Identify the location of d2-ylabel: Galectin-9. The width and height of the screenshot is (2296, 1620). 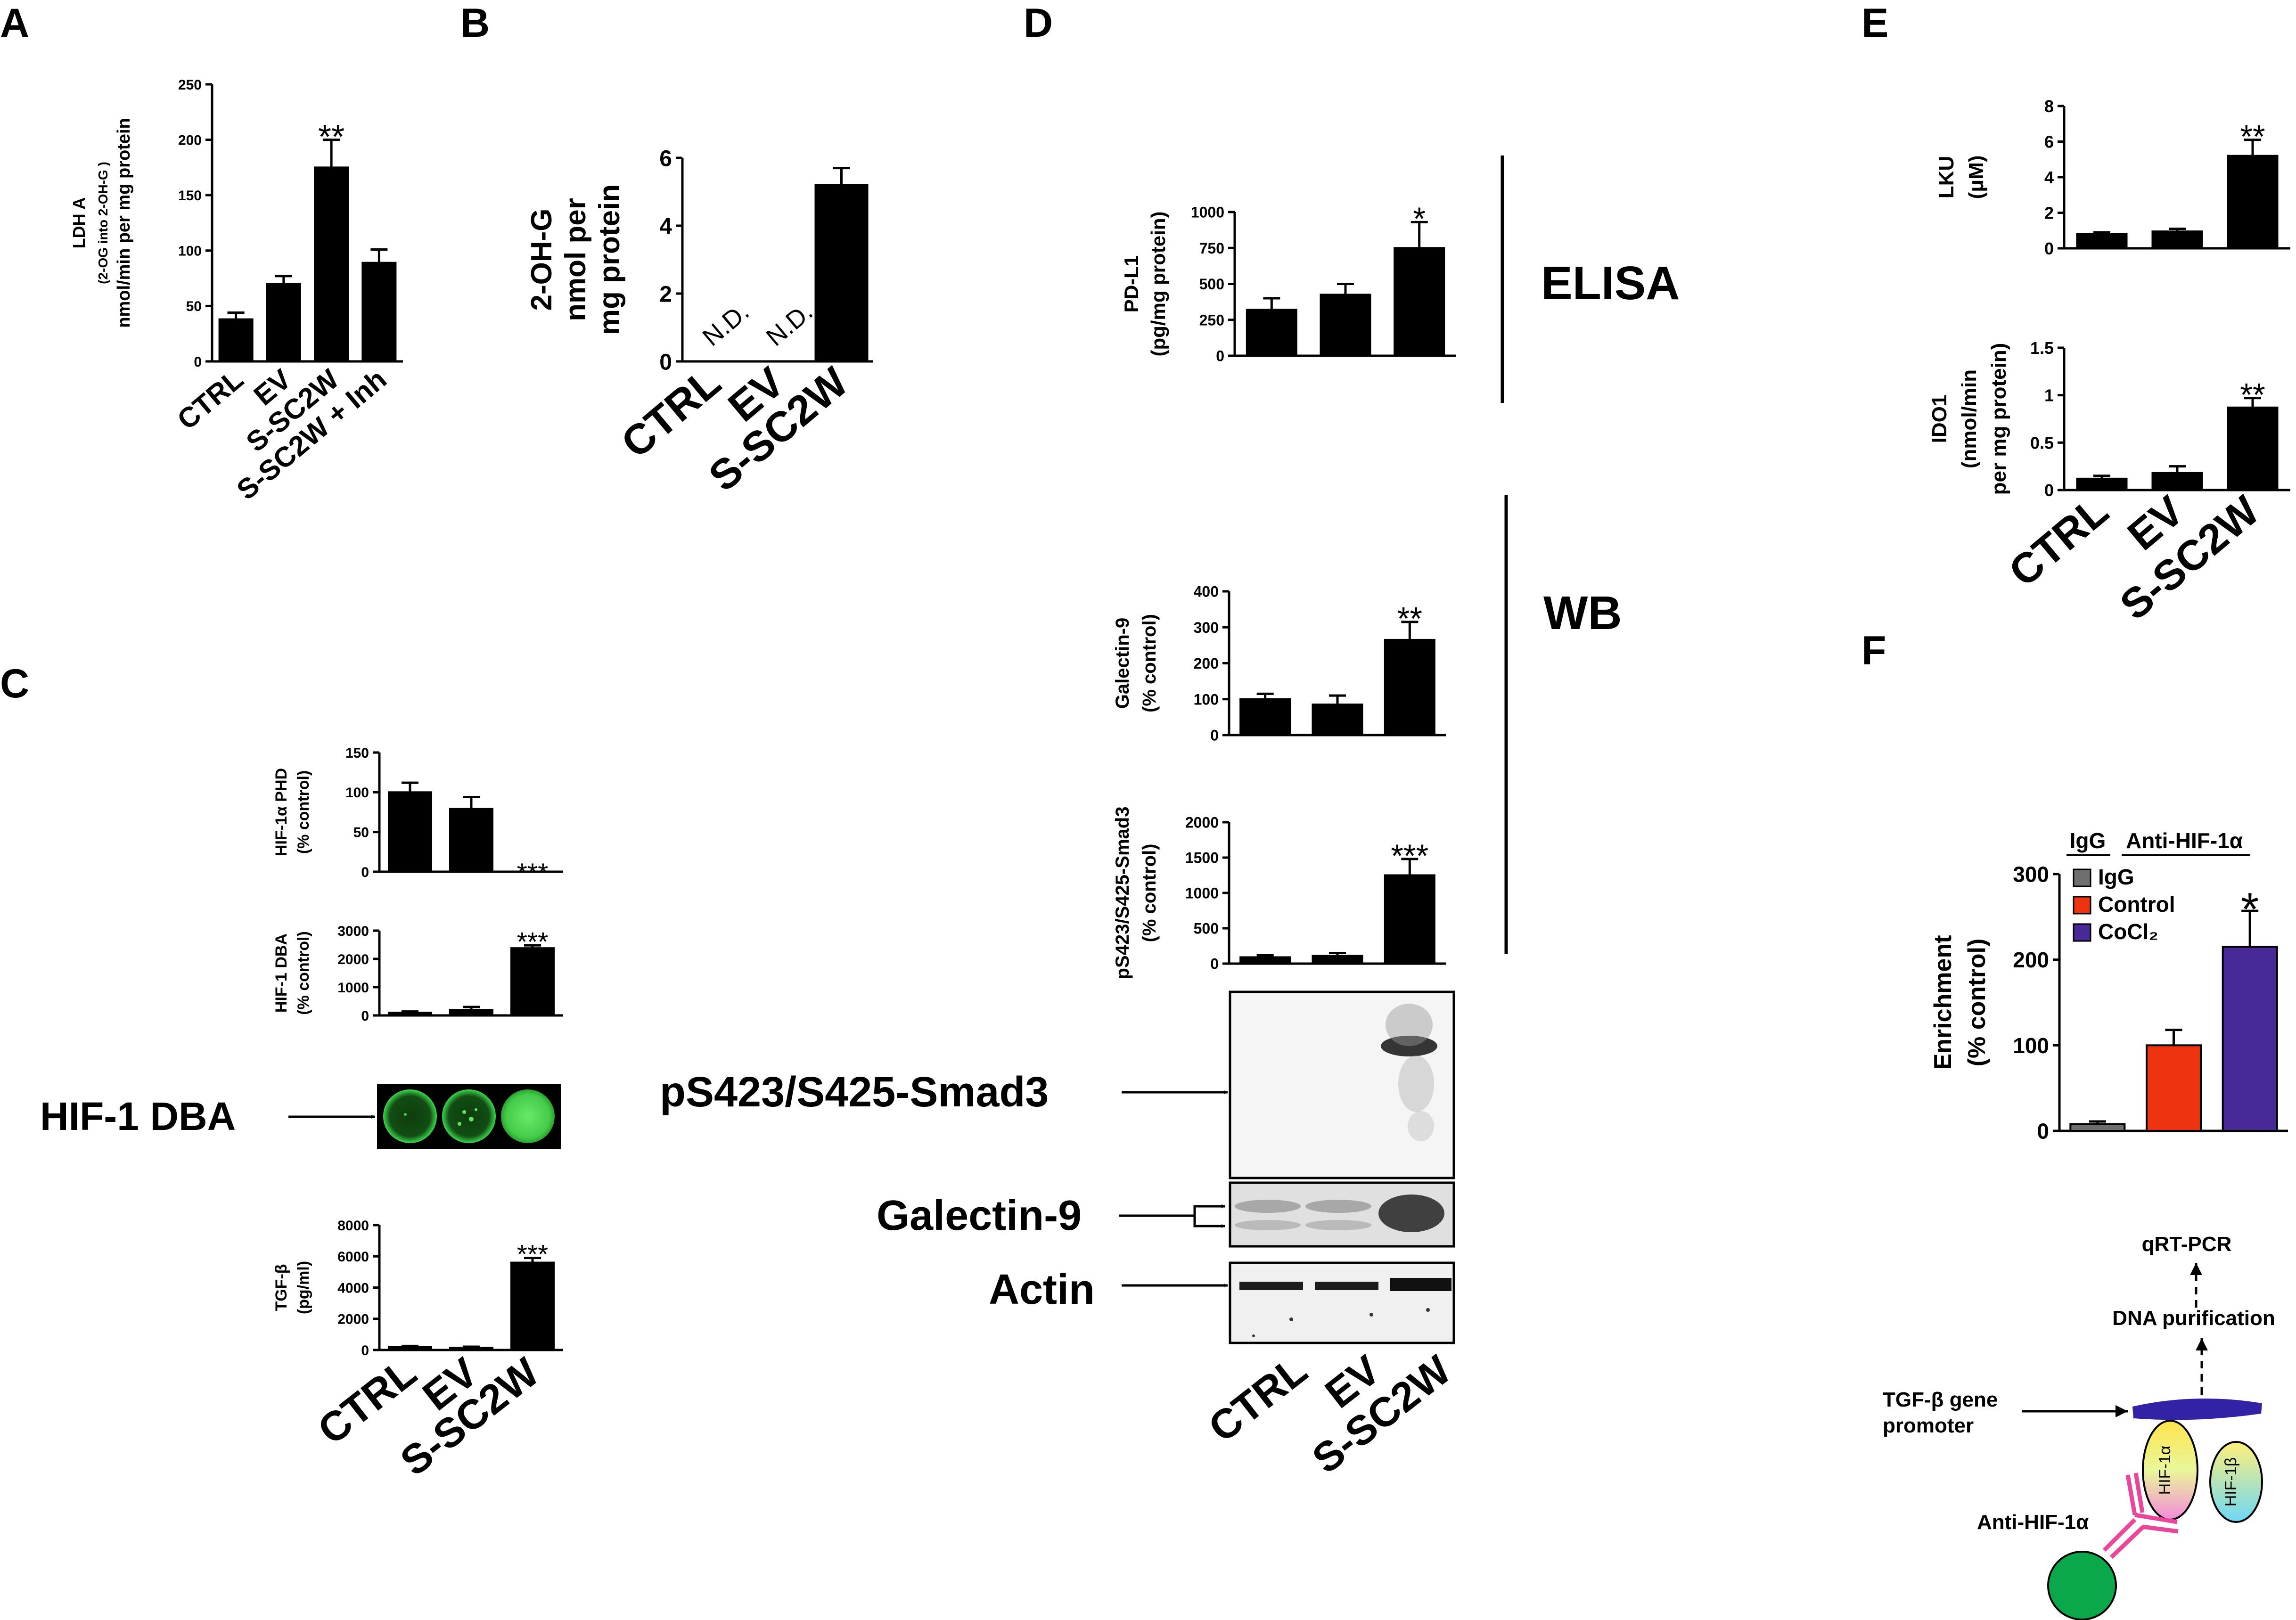
(1122, 663).